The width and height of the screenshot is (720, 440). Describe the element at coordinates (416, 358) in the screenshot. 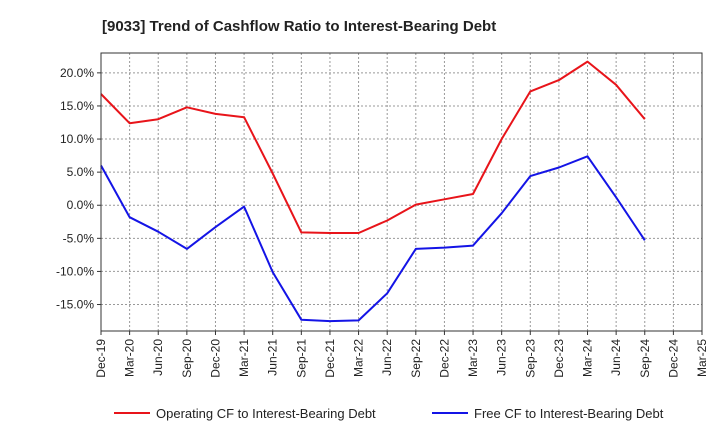

I see `x-tick-label: Sep-22` at that location.